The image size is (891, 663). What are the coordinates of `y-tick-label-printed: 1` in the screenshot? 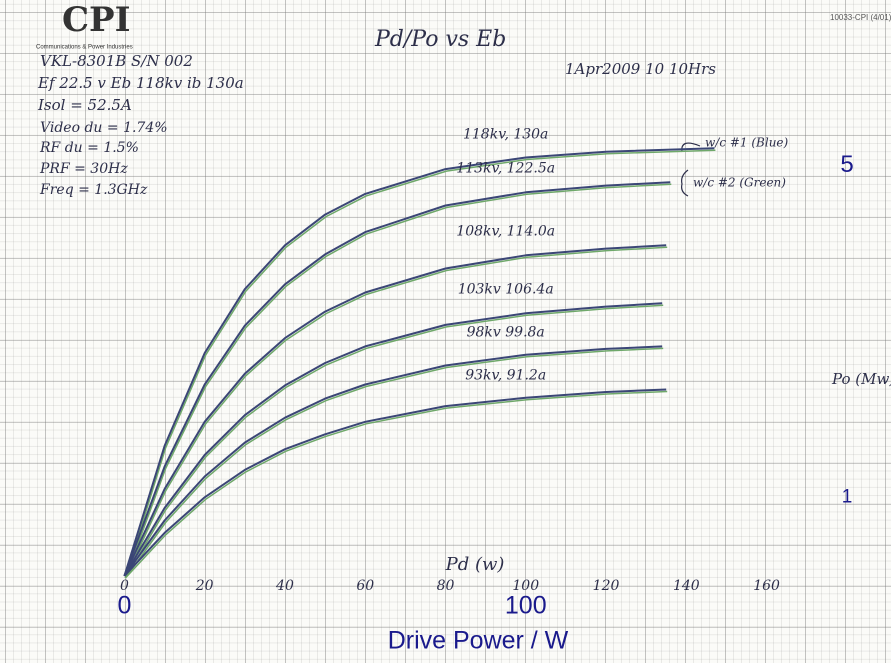 It's located at (847, 496).